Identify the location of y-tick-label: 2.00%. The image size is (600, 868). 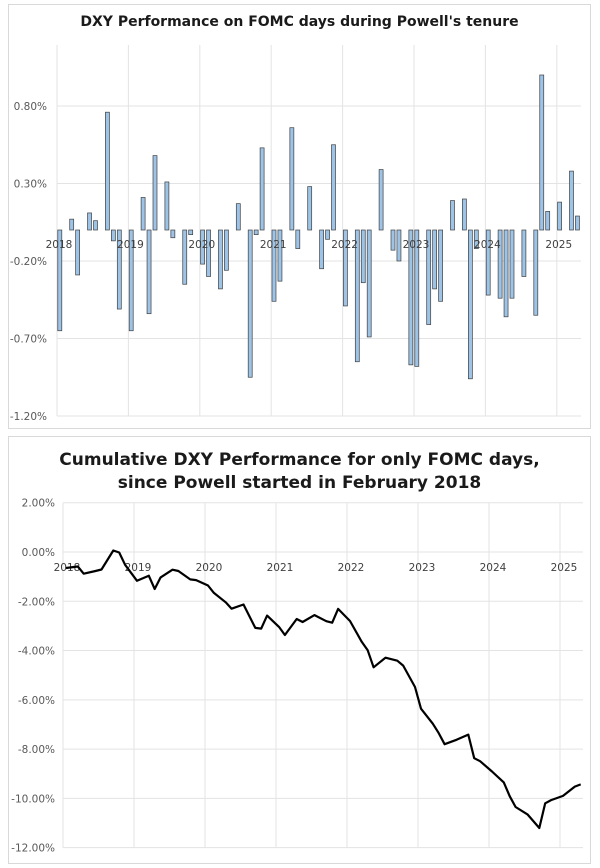
(38, 504).